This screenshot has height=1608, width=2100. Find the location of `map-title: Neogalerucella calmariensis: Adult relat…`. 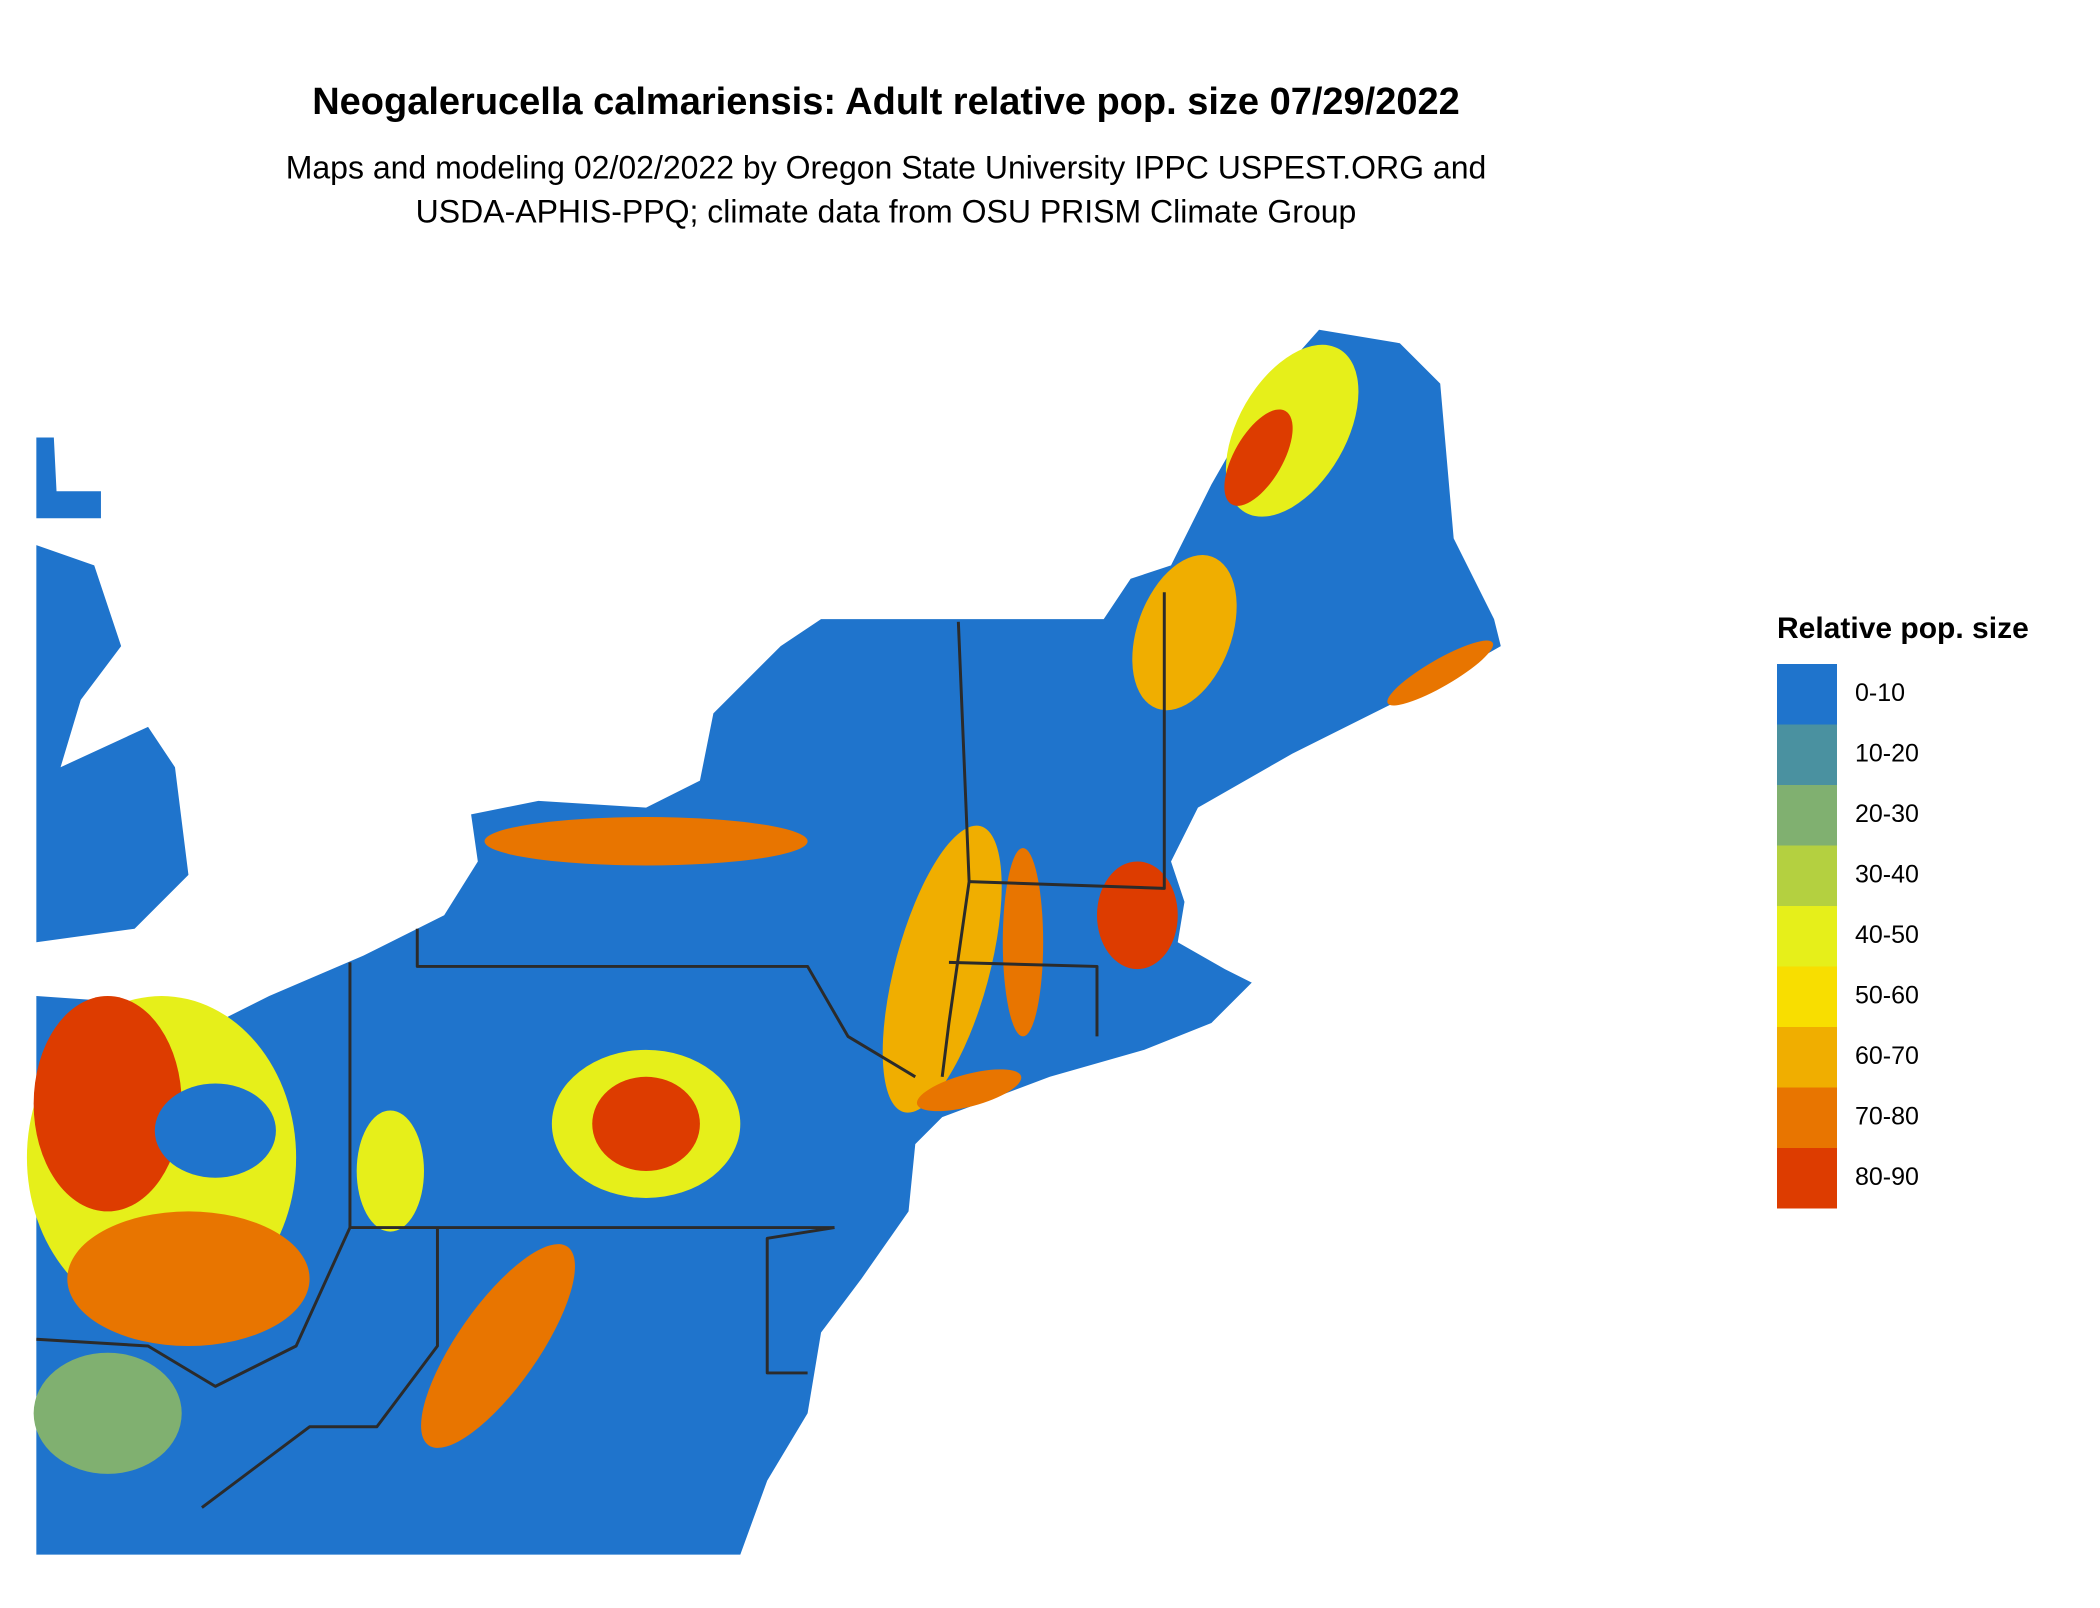

map-title: Neogalerucella calmariensis: Adult relat… is located at coordinates (886, 102).